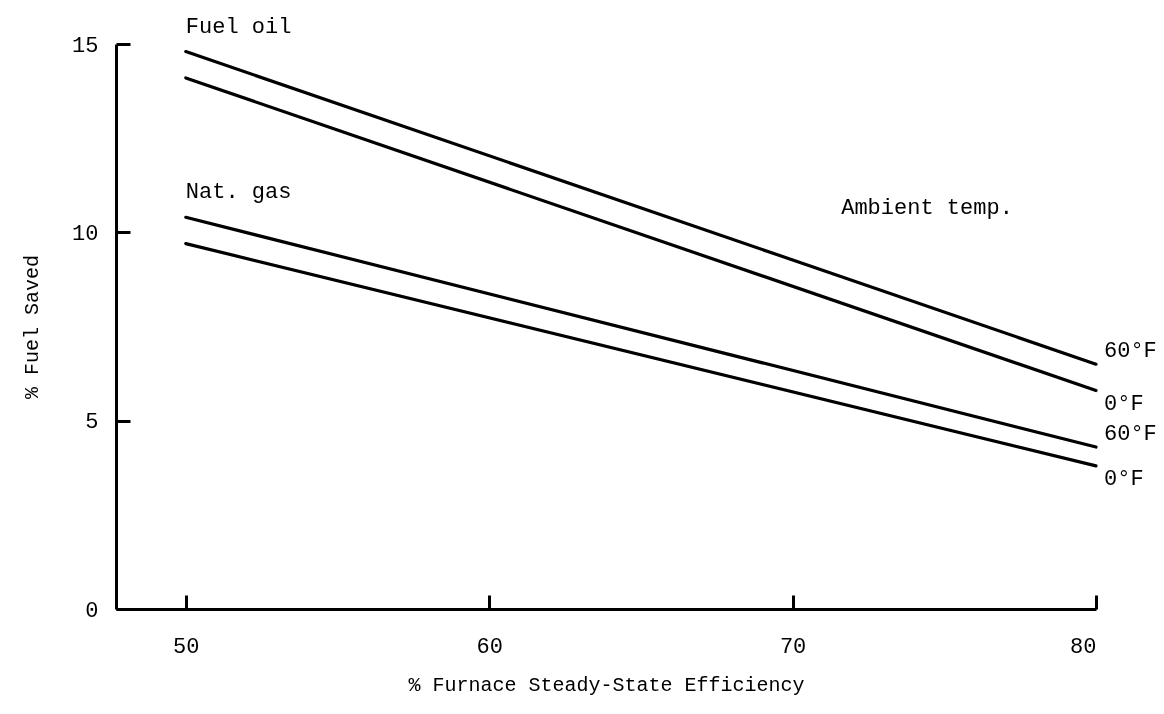 This screenshot has width=1164, height=714. Describe the element at coordinates (186, 647) in the screenshot. I see `x-tick-label: 50` at that location.